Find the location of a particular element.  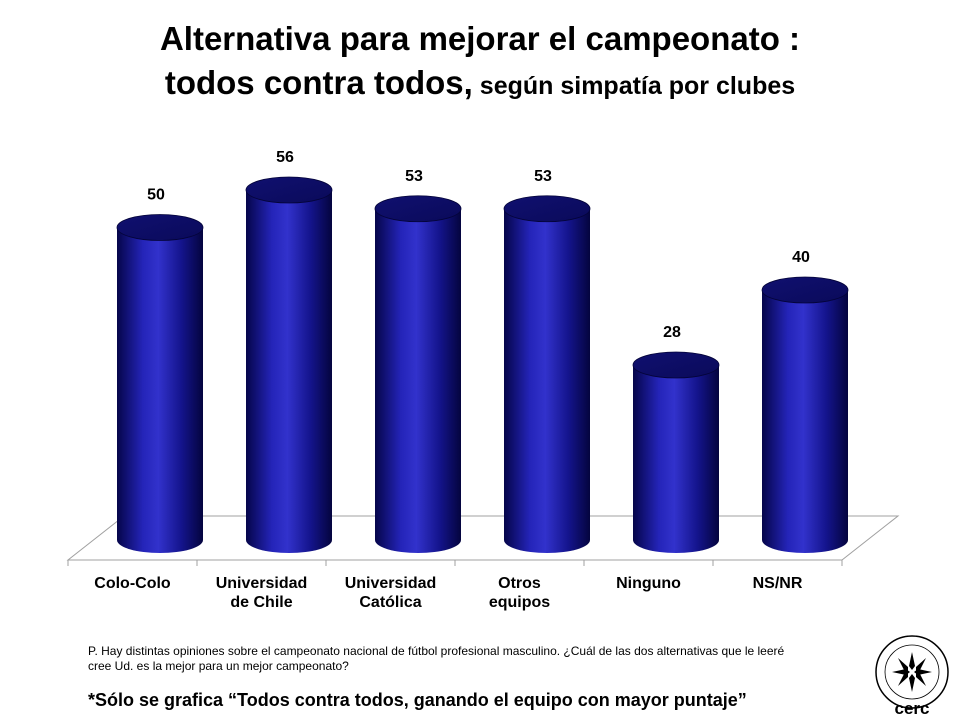

chart-title-main: todos contra todos, is located at coordinates (318, 82).